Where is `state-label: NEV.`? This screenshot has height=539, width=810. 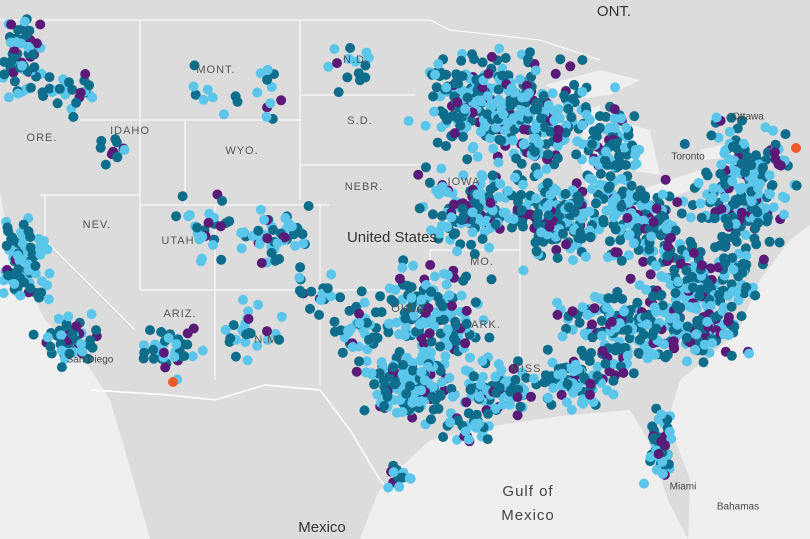
state-label: NEV. is located at coordinates (97, 225).